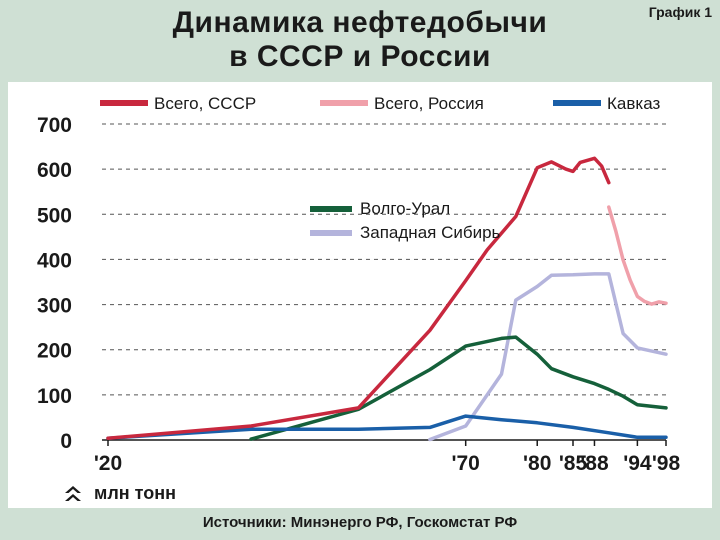  Describe the element at coordinates (537, 463) in the screenshot. I see `x-tick-label: '80` at that location.